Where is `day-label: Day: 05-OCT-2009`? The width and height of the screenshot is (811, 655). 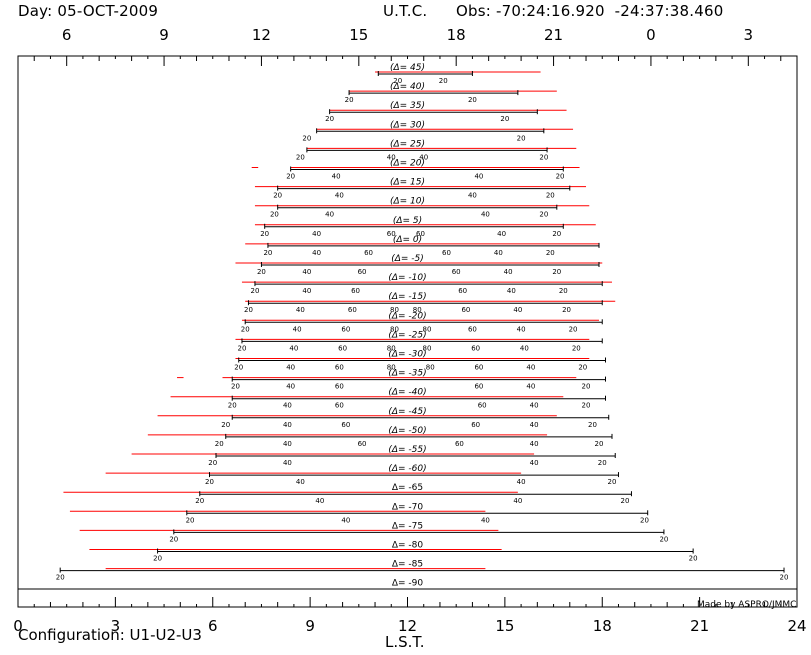 day-label: Day: 05-OCT-2009 is located at coordinates (88, 11).